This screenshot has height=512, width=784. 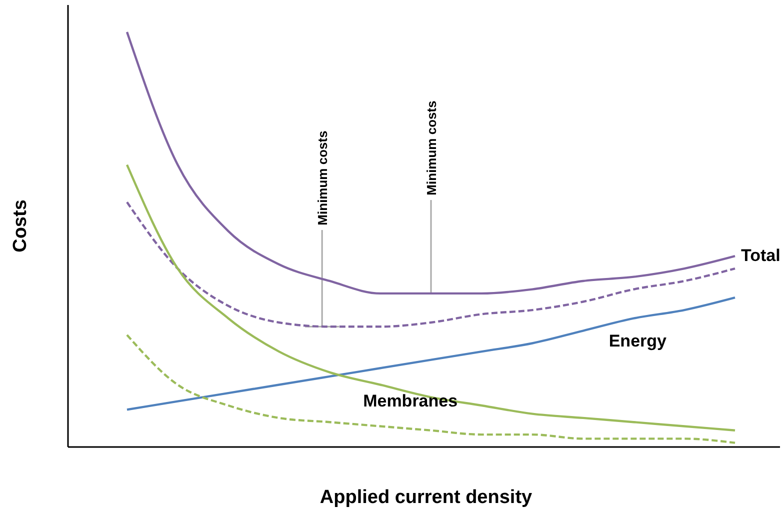 I want to click on x-axis-title: Applied current density, so click(x=426, y=497).